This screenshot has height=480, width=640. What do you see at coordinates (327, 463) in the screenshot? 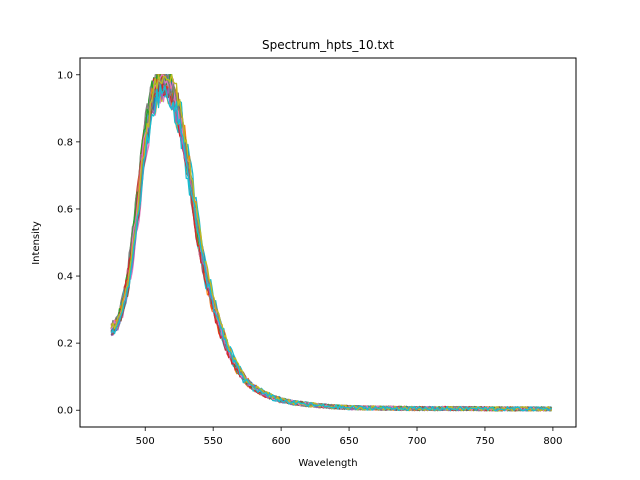
I see `x-axis-label: Wavelength` at bounding box center [327, 463].